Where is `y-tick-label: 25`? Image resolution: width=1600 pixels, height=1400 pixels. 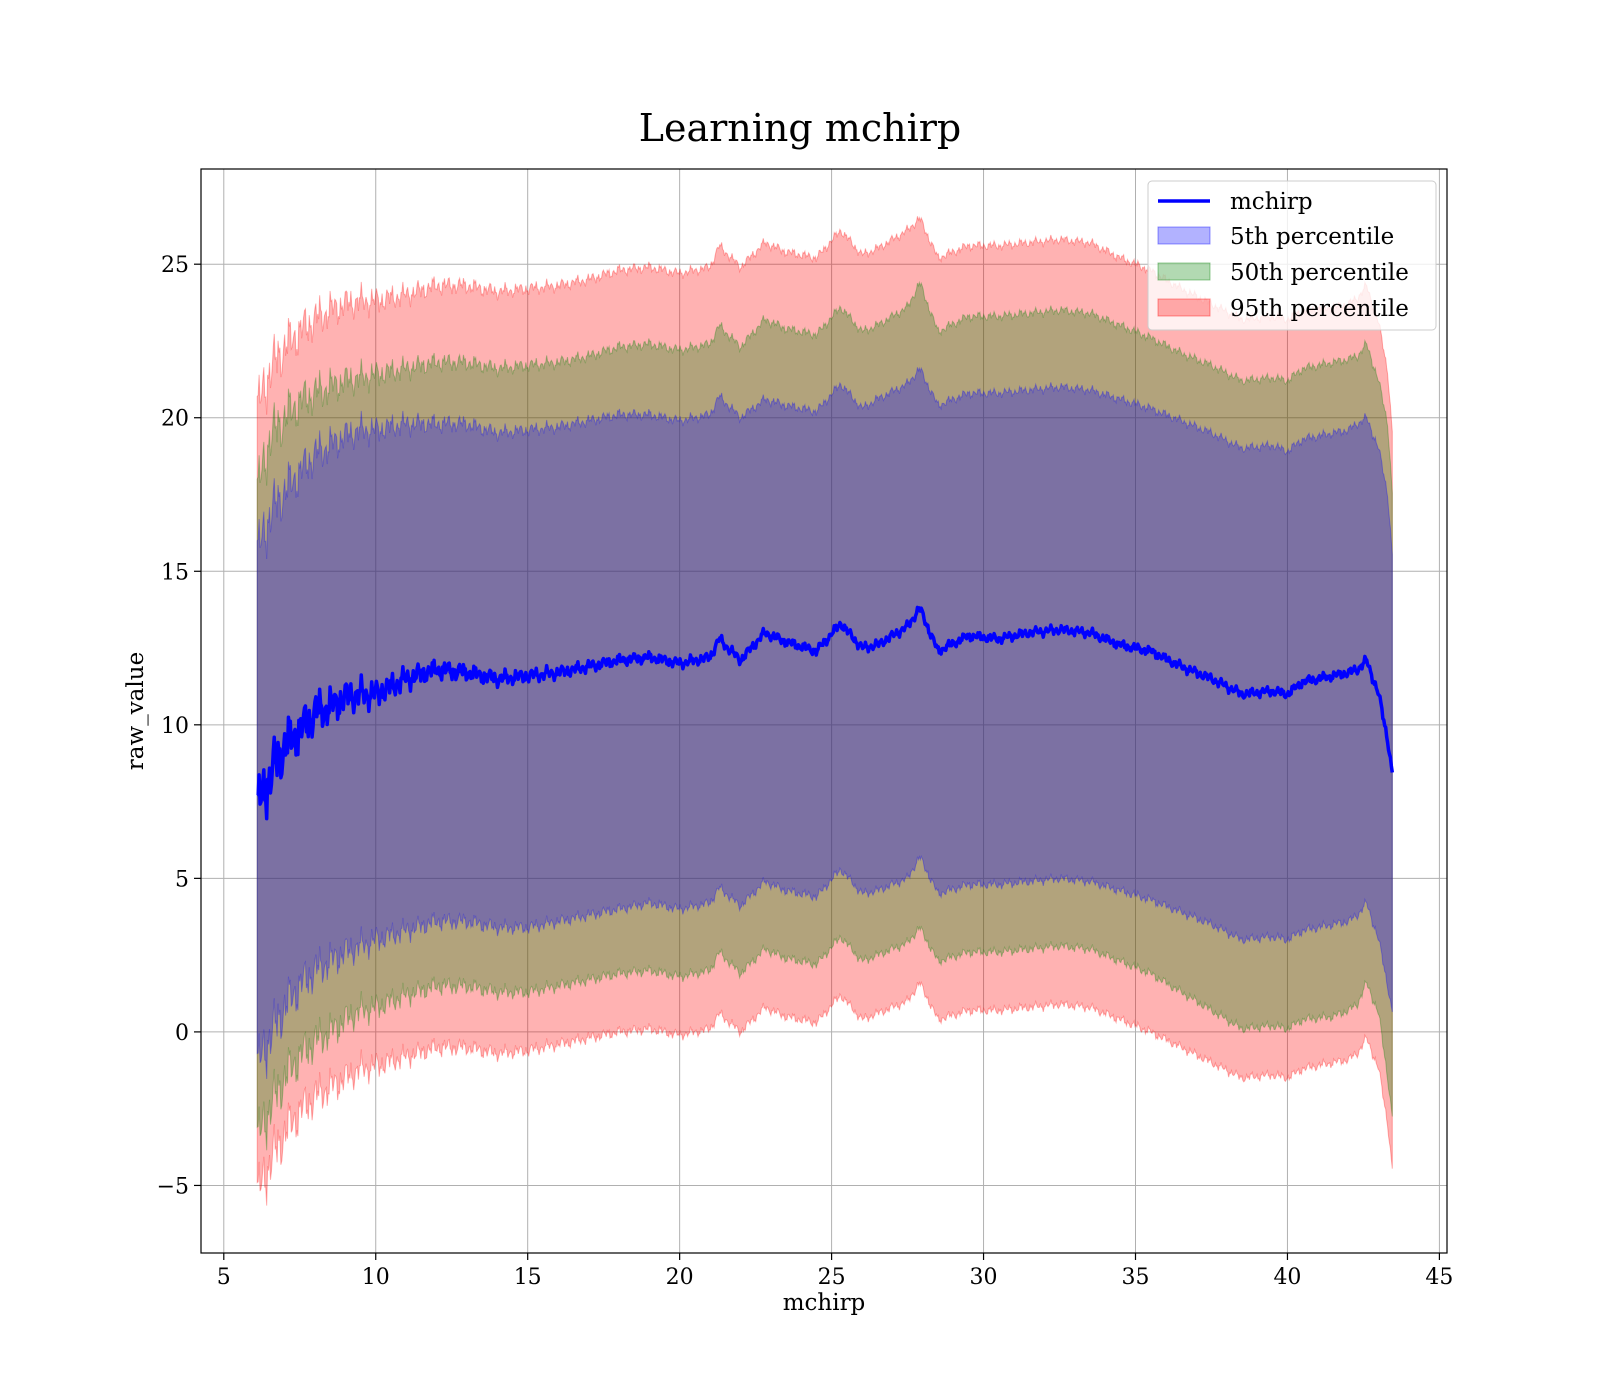
y-tick-label: 25 is located at coordinates (175, 265).